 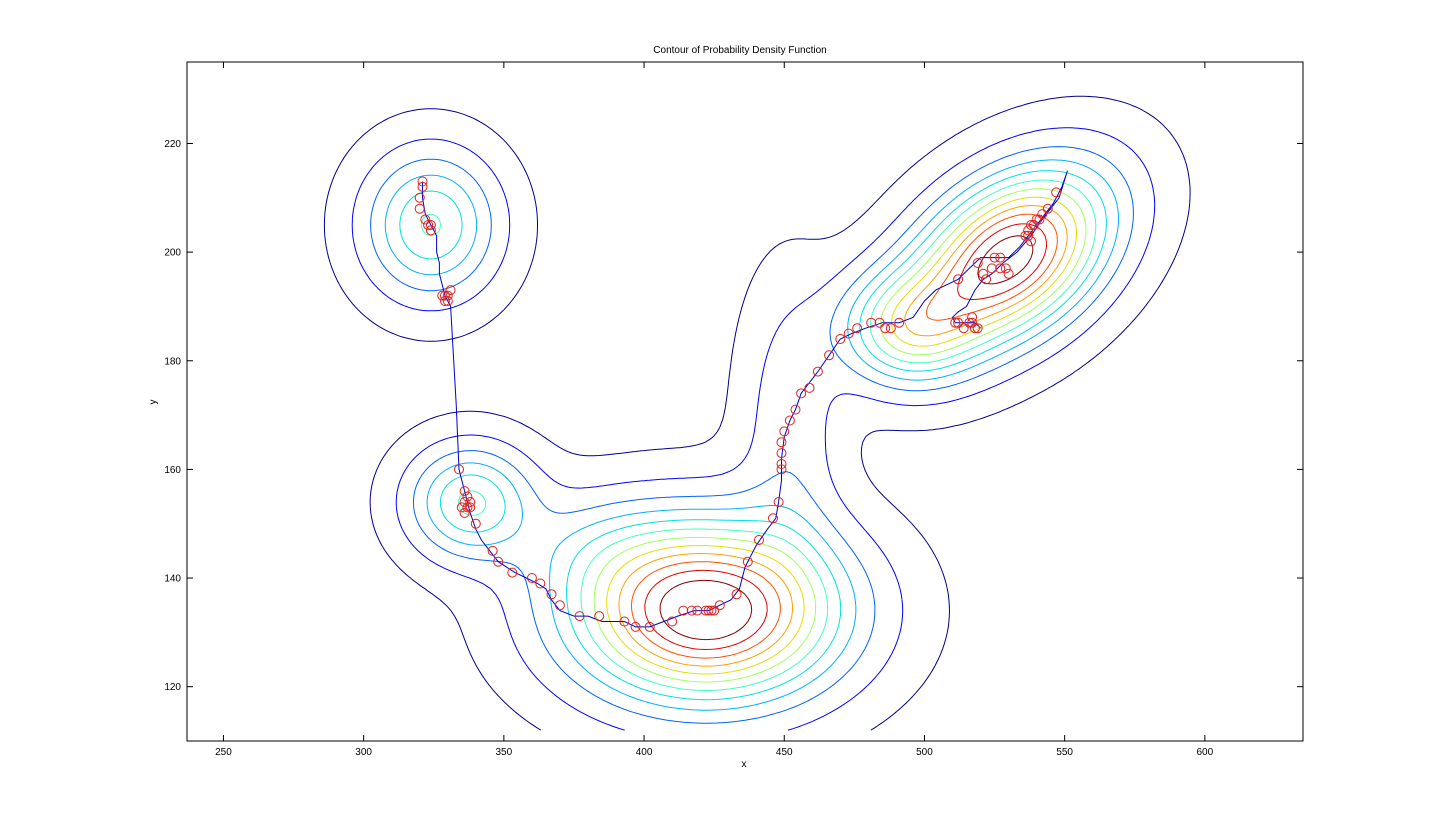 What do you see at coordinates (1205, 752) in the screenshot?
I see `x-tick-label: 600` at bounding box center [1205, 752].